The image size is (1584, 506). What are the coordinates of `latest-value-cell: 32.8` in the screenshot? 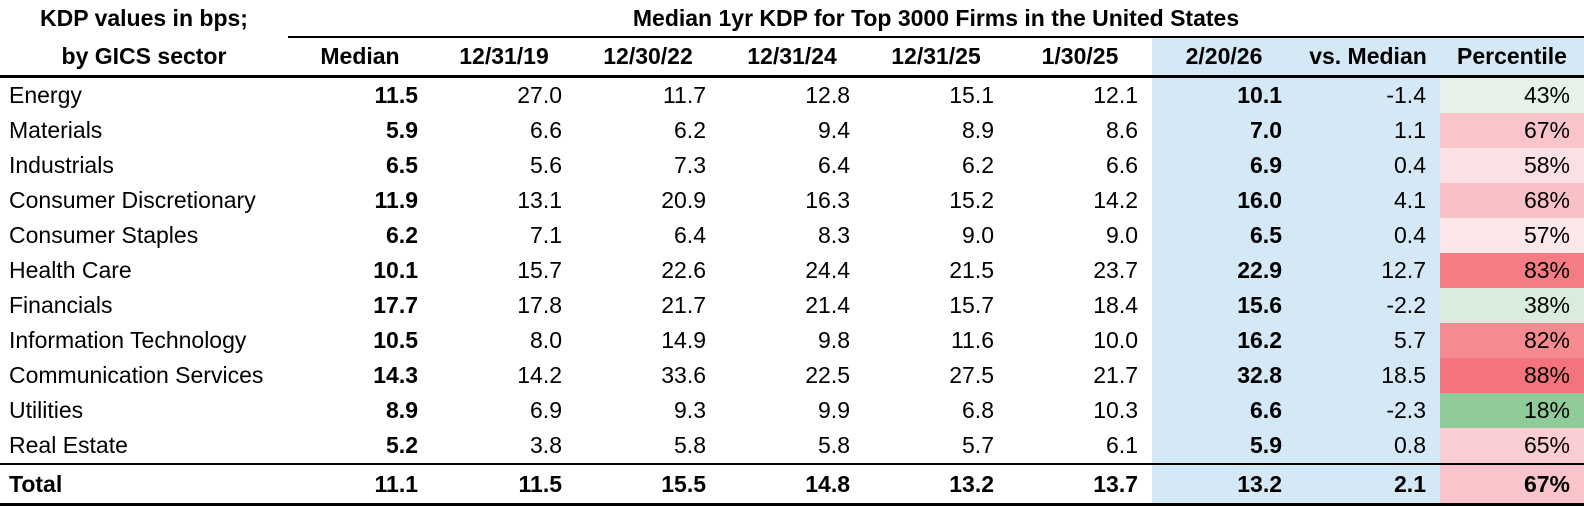 It's located at (1224, 375).